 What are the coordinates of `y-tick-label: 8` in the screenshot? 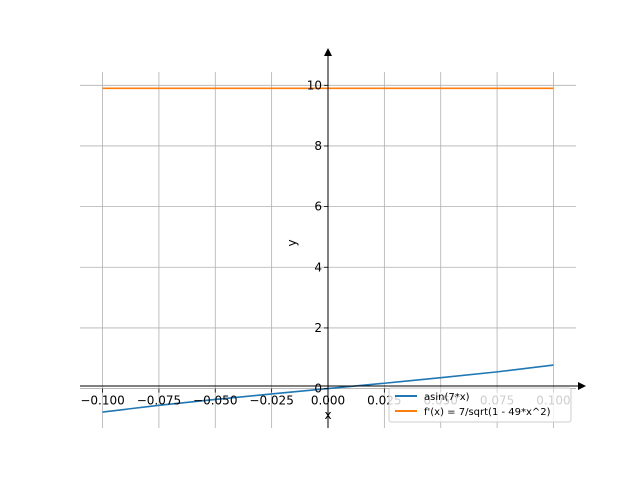 It's located at (318, 146).